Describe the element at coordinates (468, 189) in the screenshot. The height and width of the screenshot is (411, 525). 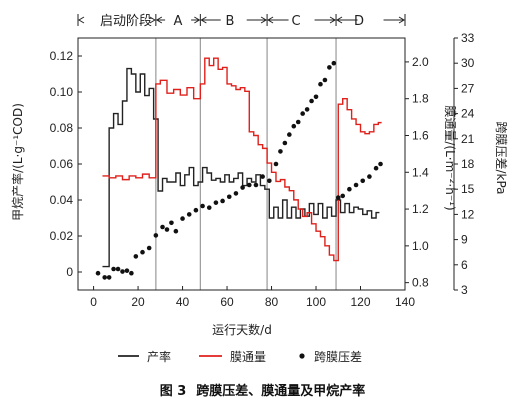
I see `y-right2-tick-label: 15` at that location.